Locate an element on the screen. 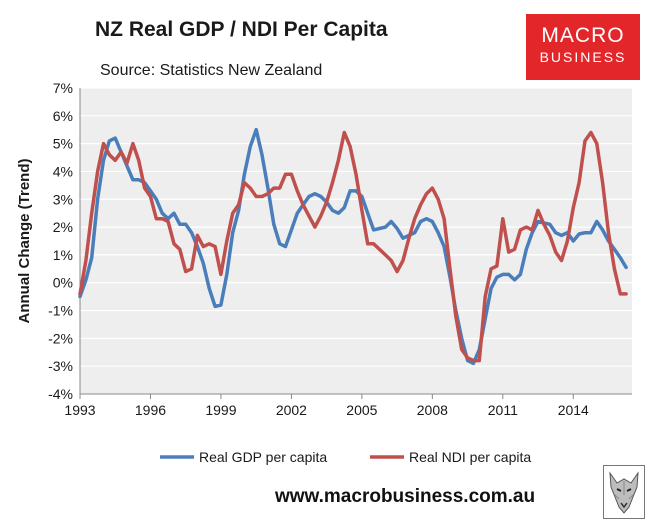 This screenshot has width=660, height=529. legend-label: Real GDP per capita is located at coordinates (263, 457).